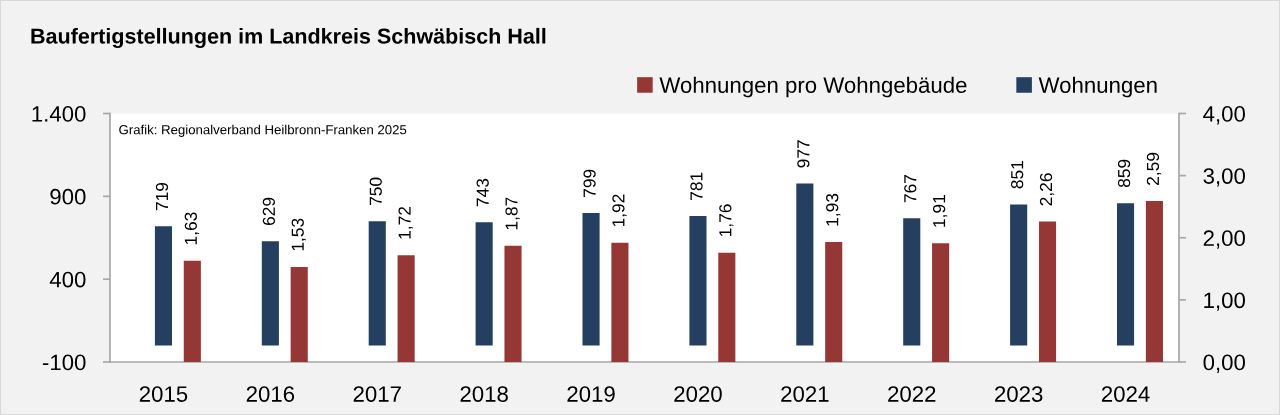 The image size is (1280, 415). I want to click on legend-label: Wohnungen, so click(1097, 87).